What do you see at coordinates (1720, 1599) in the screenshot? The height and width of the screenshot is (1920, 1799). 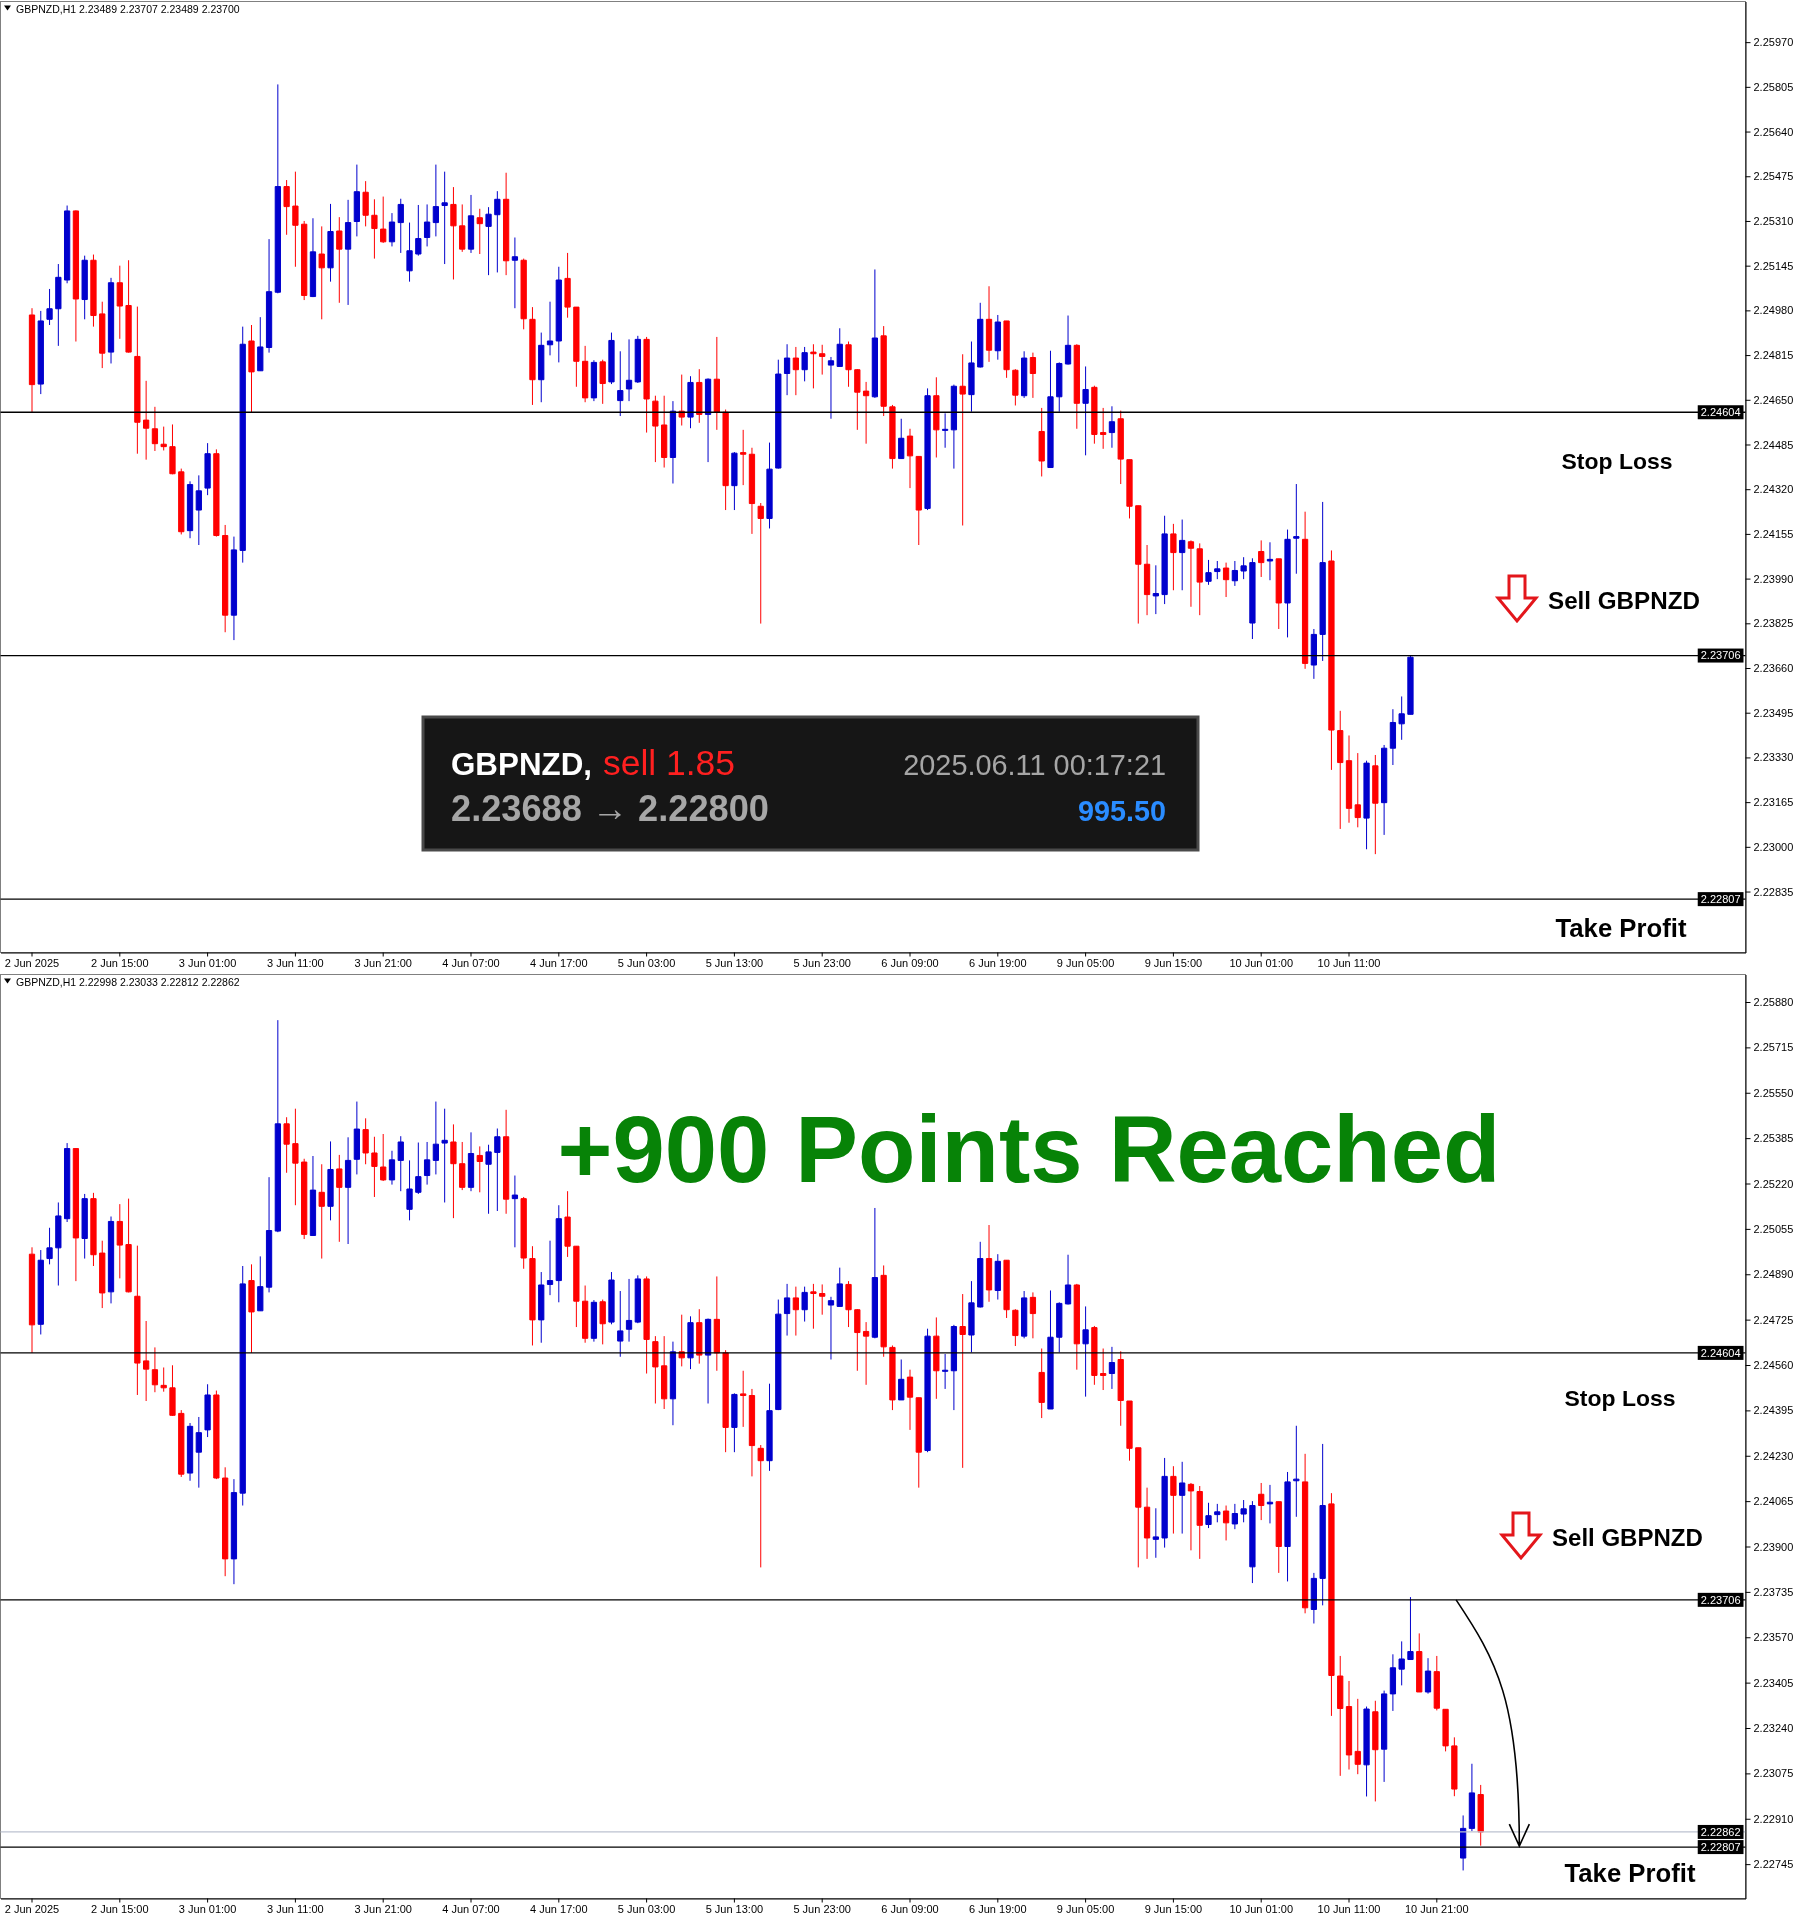 I see `ref-line-label: 2.23706` at bounding box center [1720, 1599].